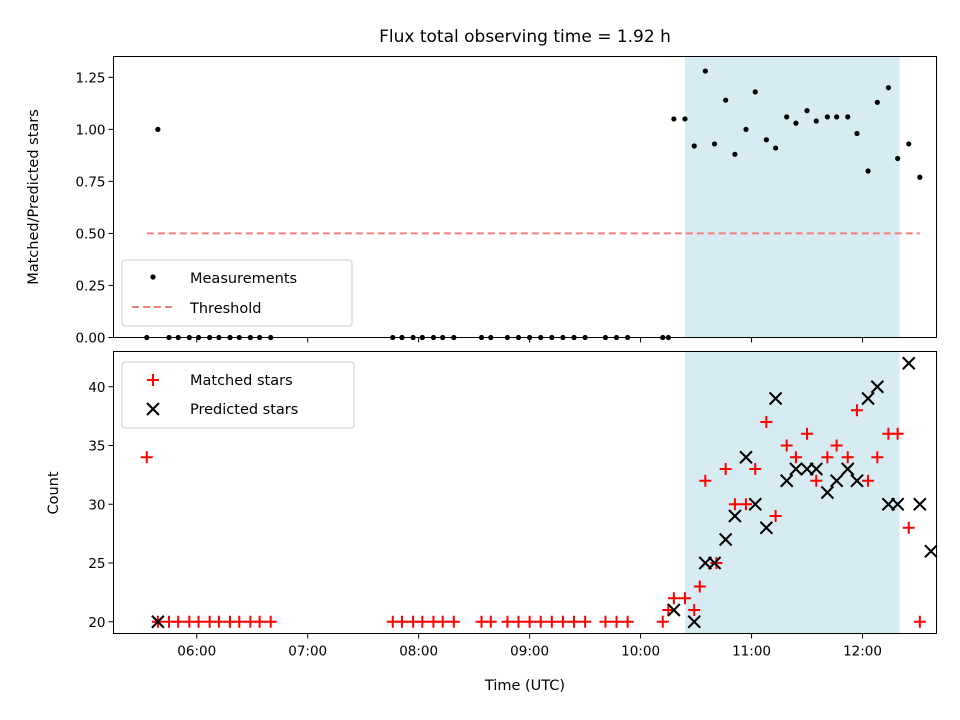  Describe the element at coordinates (244, 410) in the screenshot. I see `legend-predicted-label: Predicted stars` at that location.